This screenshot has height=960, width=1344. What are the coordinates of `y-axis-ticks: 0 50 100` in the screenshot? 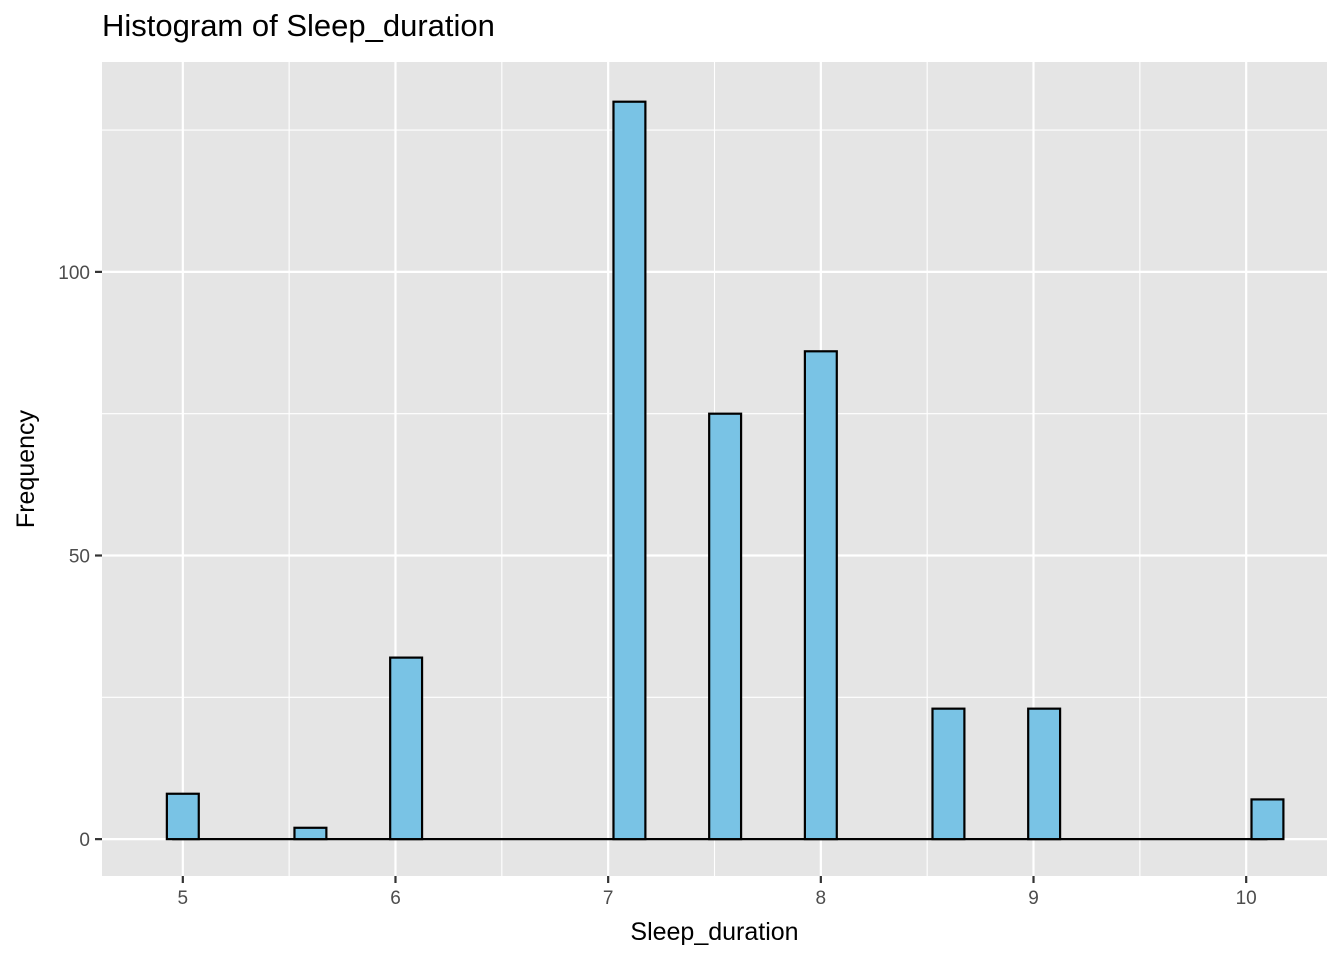 It's located at (80, 557).